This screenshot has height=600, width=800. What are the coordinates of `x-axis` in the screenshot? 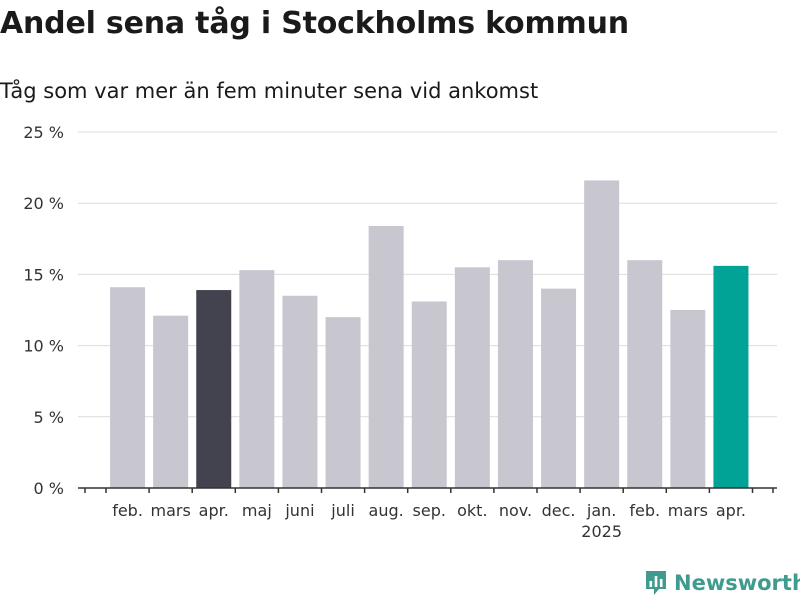 It's located at (427, 490).